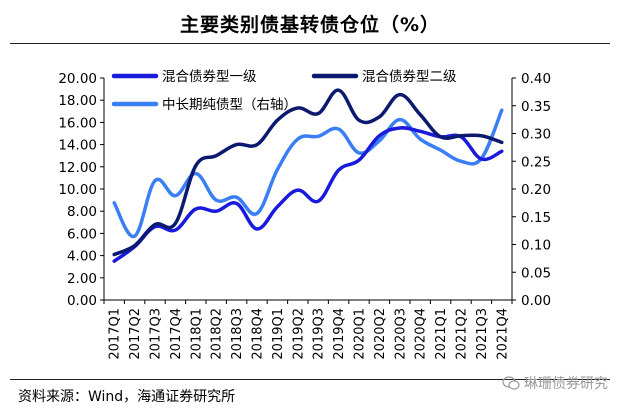 The image size is (620, 411). Describe the element at coordinates (310, 43) in the screenshot. I see `title-divider` at that location.